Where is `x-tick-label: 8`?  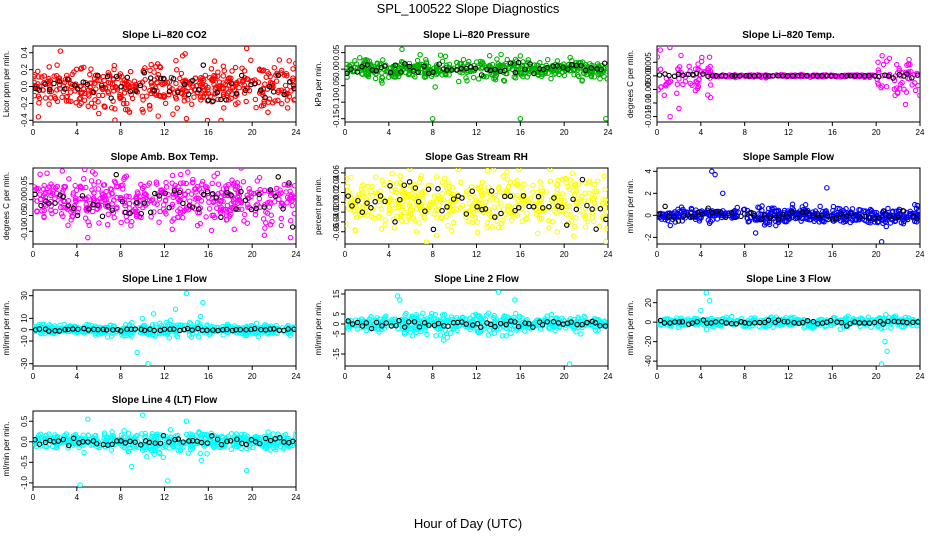
x-tick-label: 8 is located at coordinates (120, 132).